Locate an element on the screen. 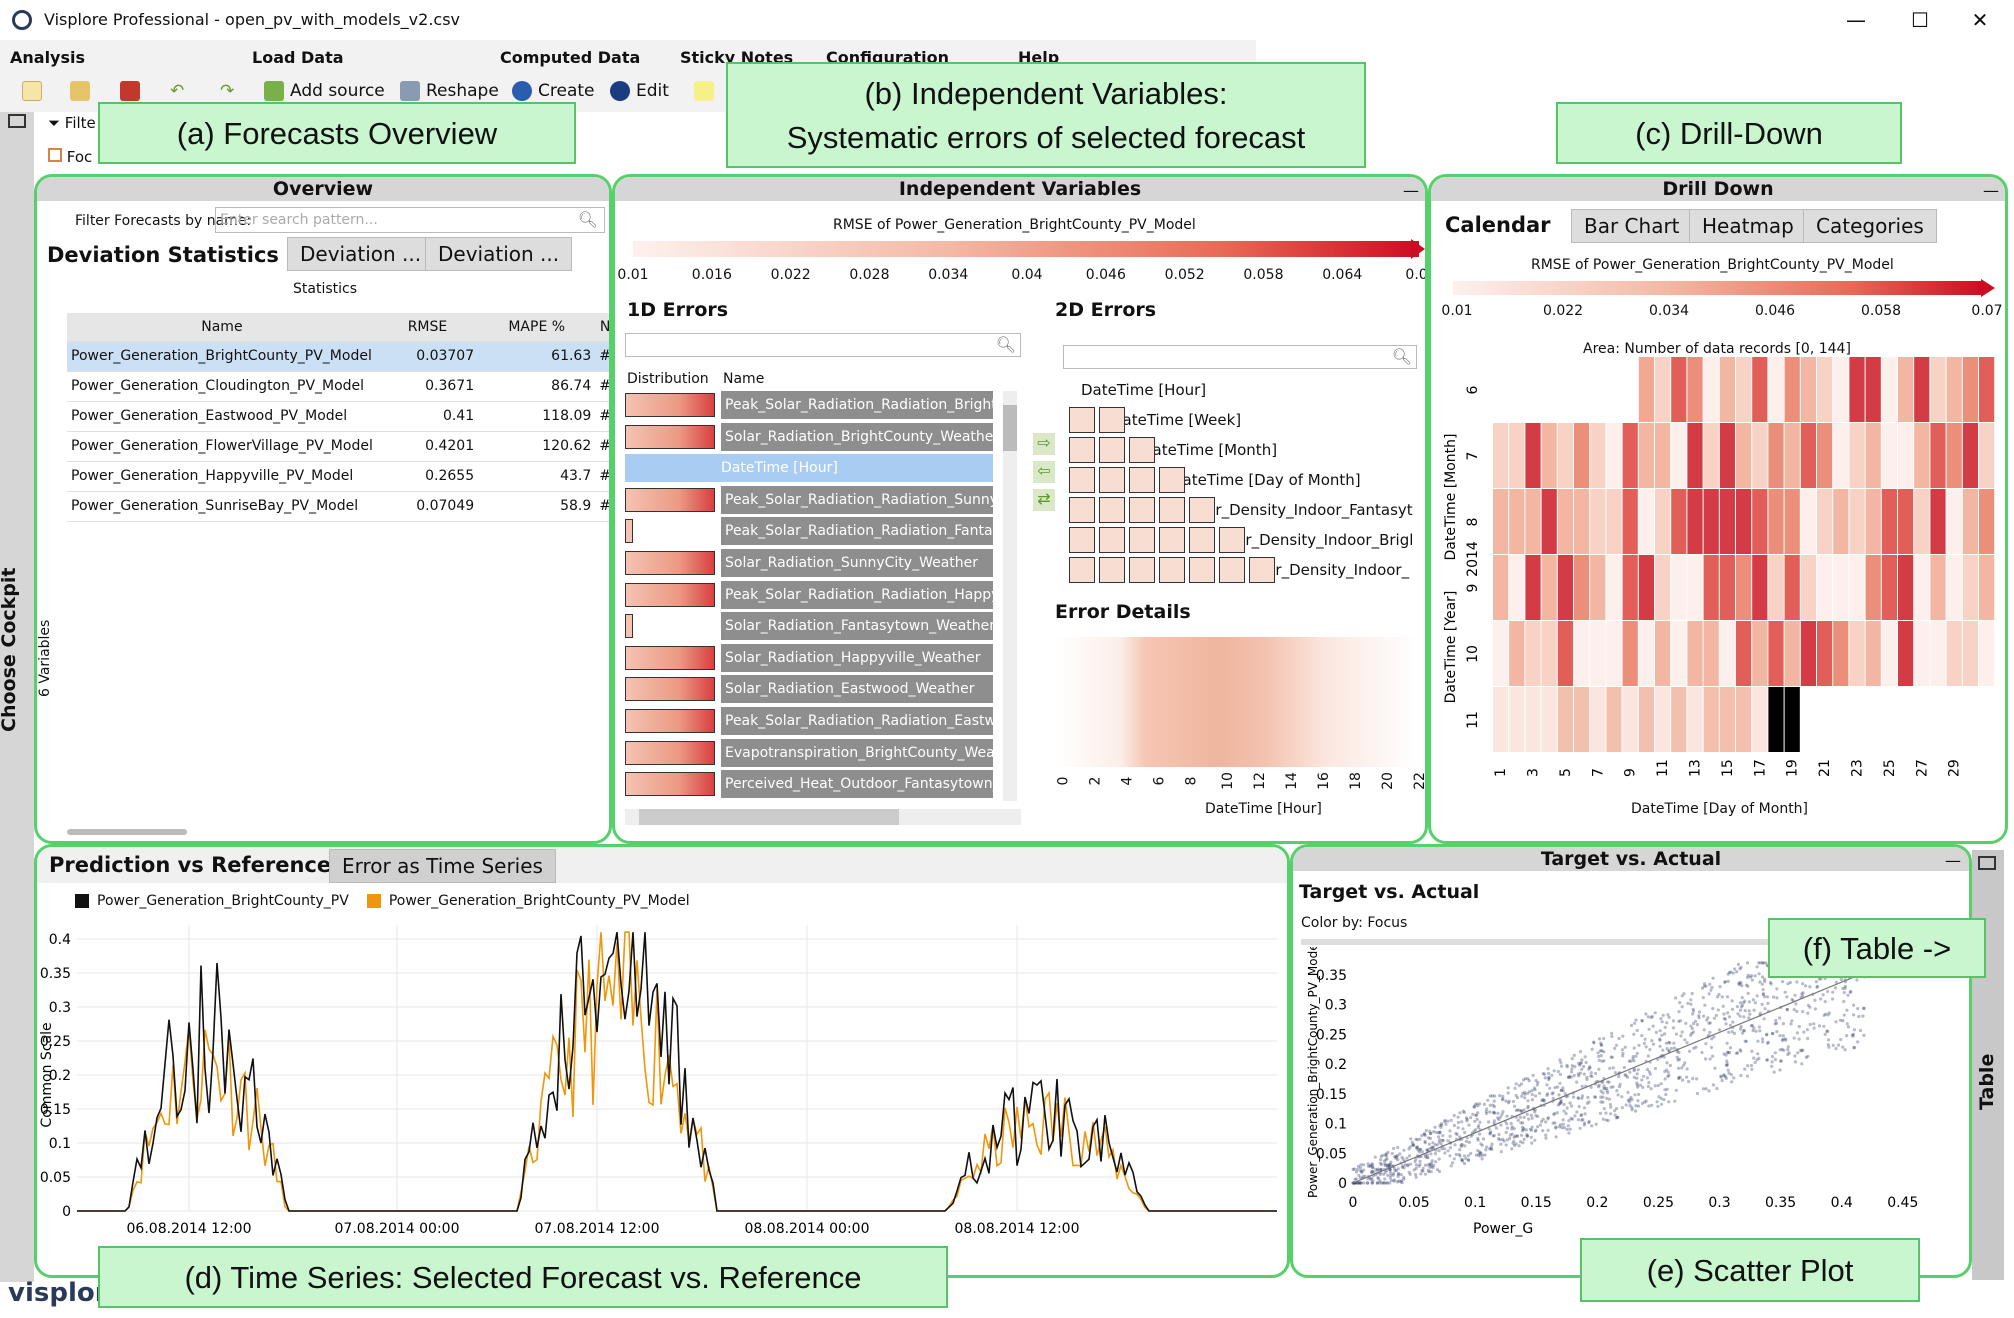 The width and height of the screenshot is (2014, 1318). list-item: Evapotranspiration_BrightCounty_Weat is located at coordinates (809, 752).